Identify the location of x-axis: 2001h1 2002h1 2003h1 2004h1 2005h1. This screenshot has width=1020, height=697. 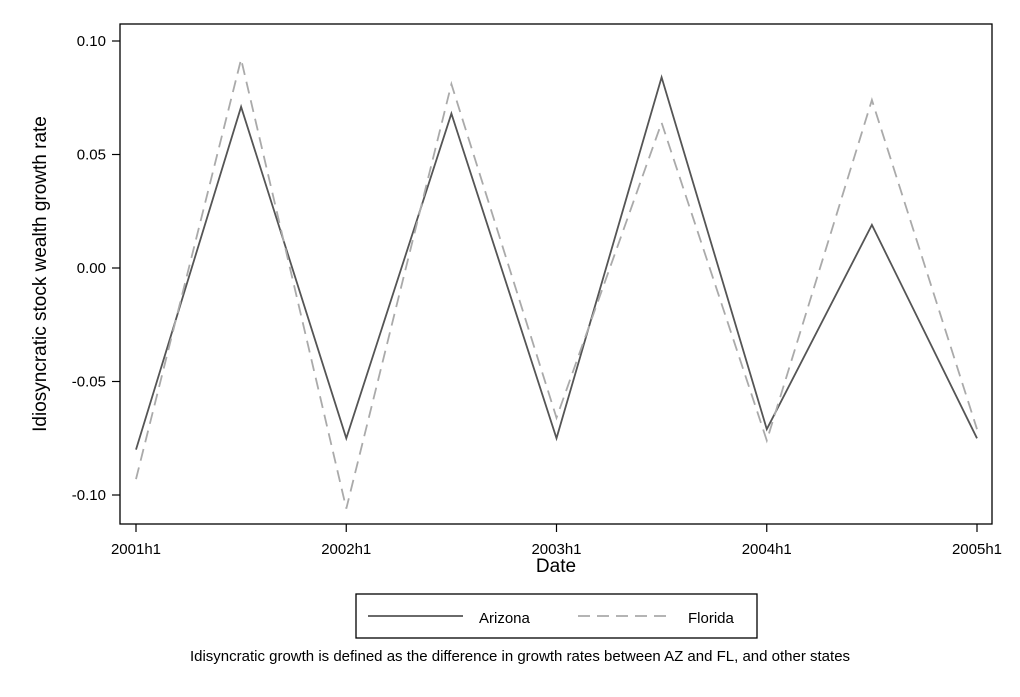
(556, 541).